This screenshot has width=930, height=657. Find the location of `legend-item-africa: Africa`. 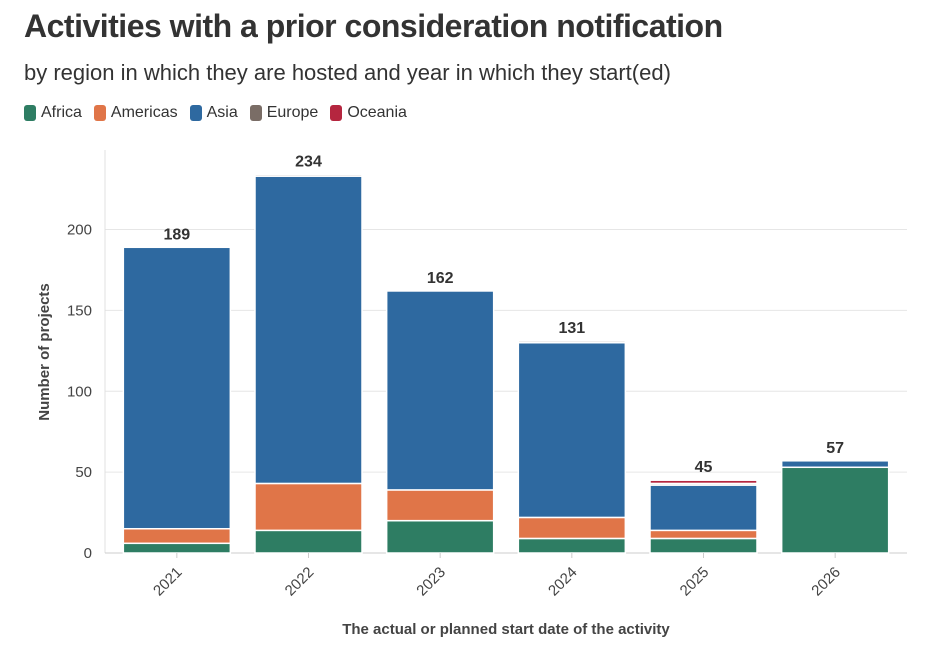

legend-item-africa: Africa is located at coordinates (53, 113).